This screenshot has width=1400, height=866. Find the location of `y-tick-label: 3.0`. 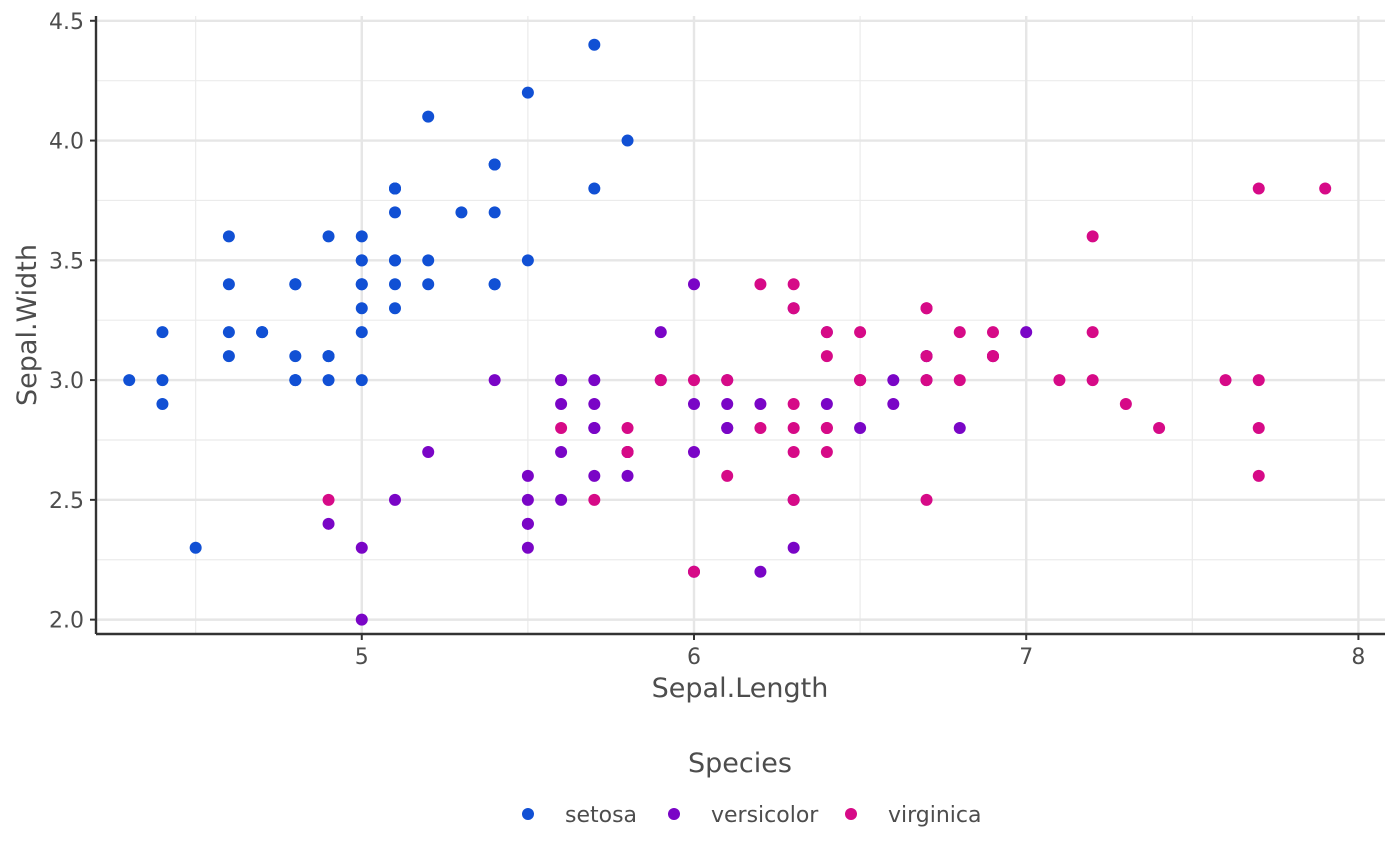

y-tick-label: 3.0 is located at coordinates (66, 381).